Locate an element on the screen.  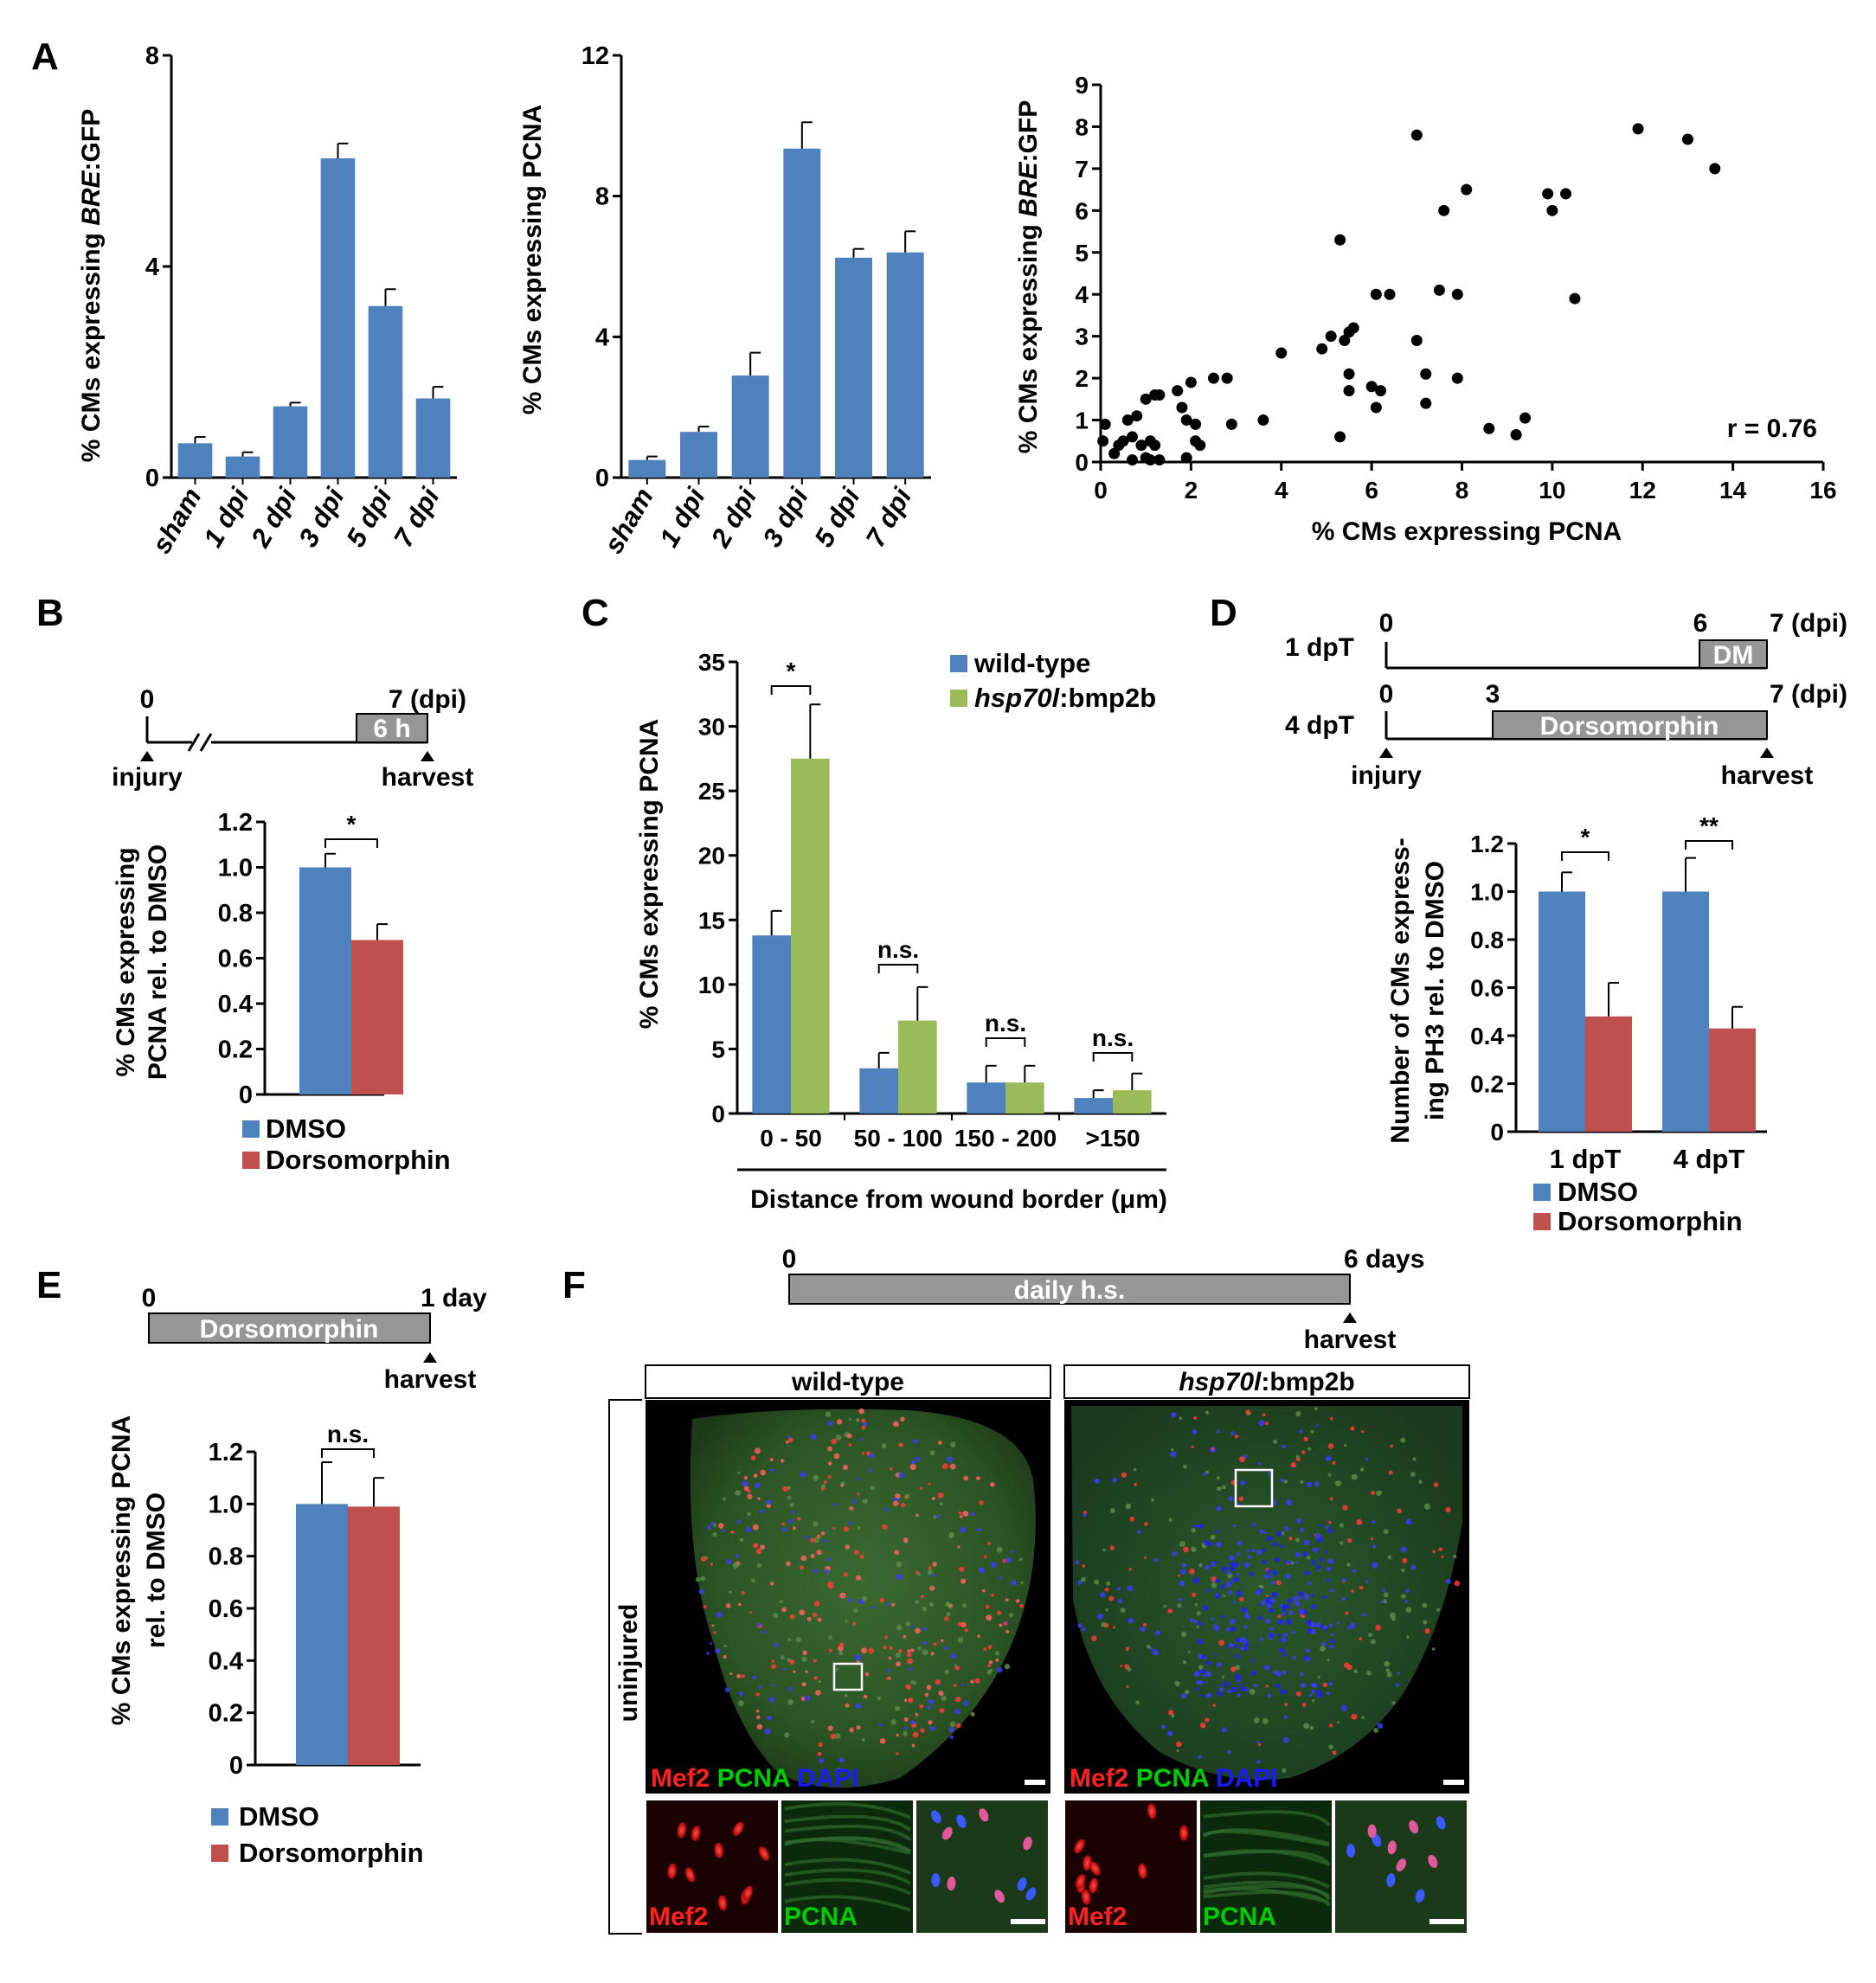
a3-x-tick-label: 6 is located at coordinates (1371, 490).